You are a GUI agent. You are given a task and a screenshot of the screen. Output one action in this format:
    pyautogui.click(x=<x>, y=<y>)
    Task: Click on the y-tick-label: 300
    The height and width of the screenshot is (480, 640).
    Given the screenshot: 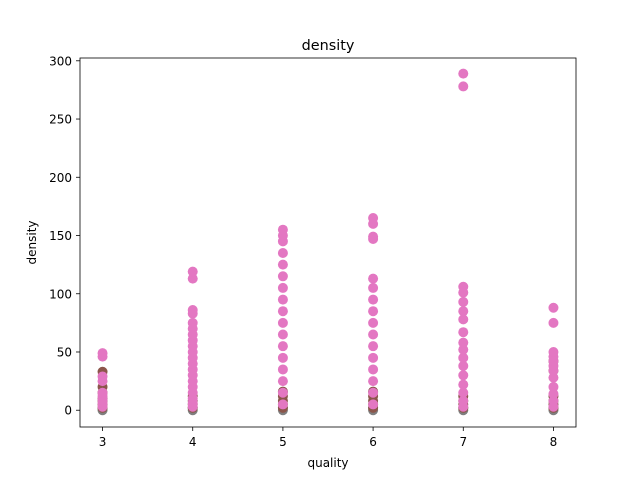 What is the action you would take?
    pyautogui.click(x=60, y=61)
    